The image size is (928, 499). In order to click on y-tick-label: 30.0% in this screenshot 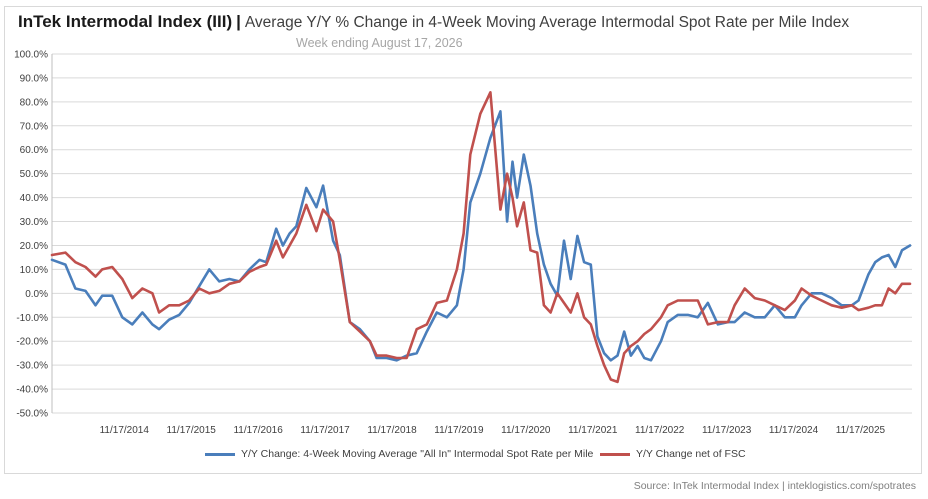, I will do `click(34, 222)`.